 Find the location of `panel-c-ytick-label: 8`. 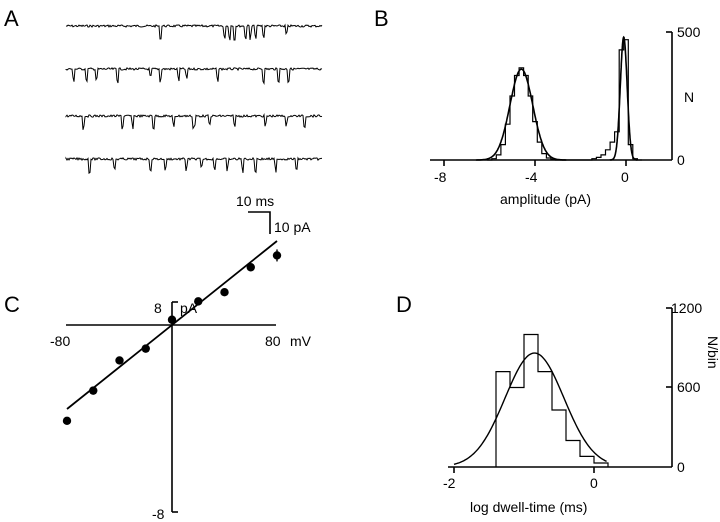

panel-c-ytick-label: 8 is located at coordinates (158, 308).